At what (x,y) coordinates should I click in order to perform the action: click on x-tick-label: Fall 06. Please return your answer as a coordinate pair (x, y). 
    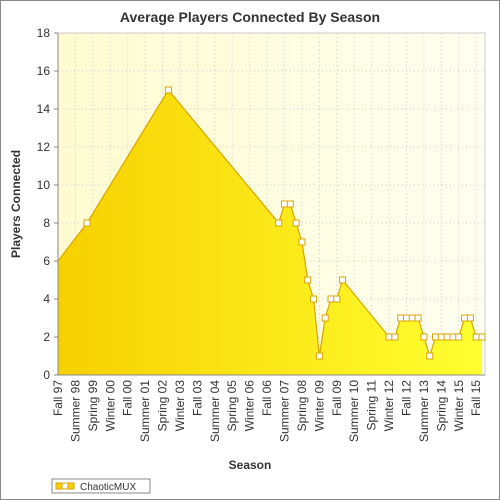
    Looking at the image, I should click on (267, 398).